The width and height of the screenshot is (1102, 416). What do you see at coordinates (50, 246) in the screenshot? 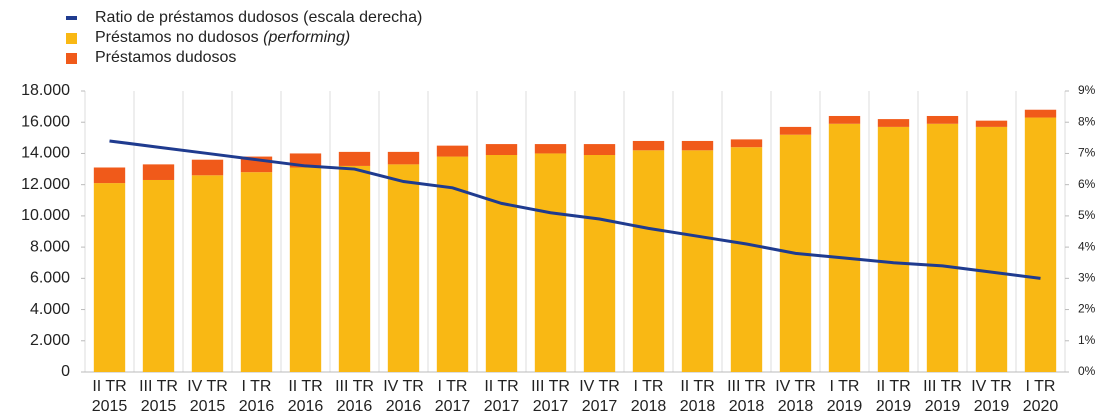
I see `y-tick-label: 8.000` at bounding box center [50, 246].